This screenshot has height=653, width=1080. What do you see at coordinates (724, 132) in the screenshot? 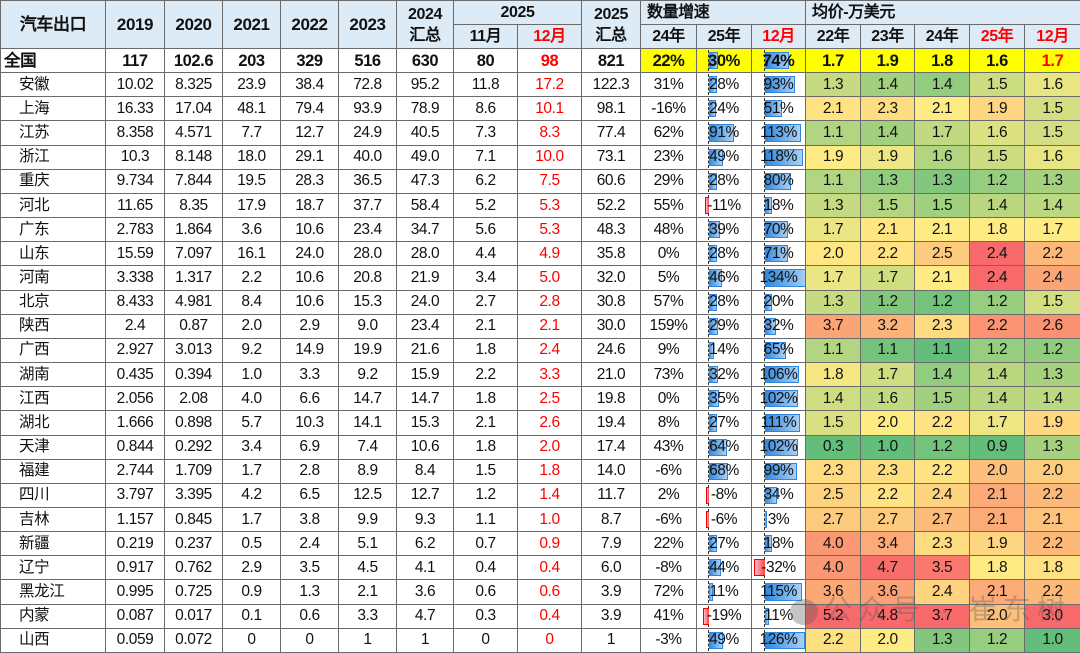
I see `growth-value: 91%` at bounding box center [724, 132].